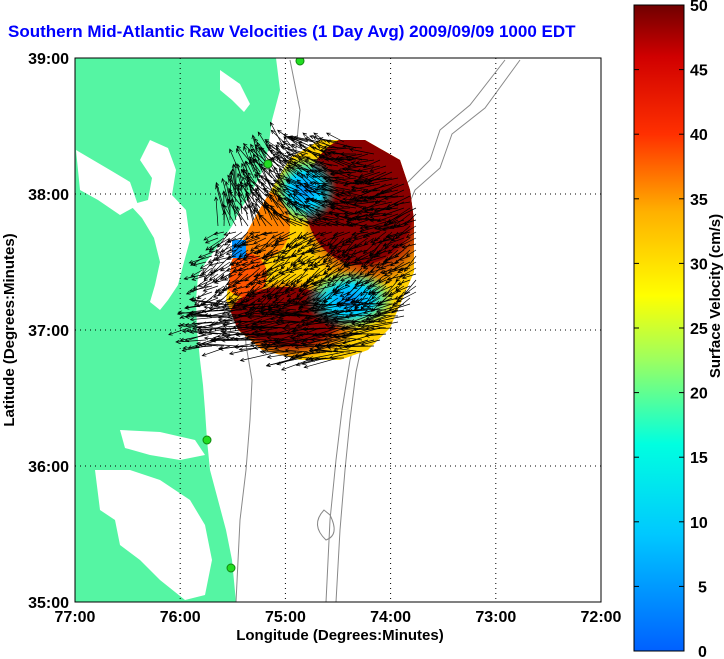 The image size is (724, 659). Describe the element at coordinates (601, 617) in the screenshot. I see `x-tick-label: 72:00` at that location.